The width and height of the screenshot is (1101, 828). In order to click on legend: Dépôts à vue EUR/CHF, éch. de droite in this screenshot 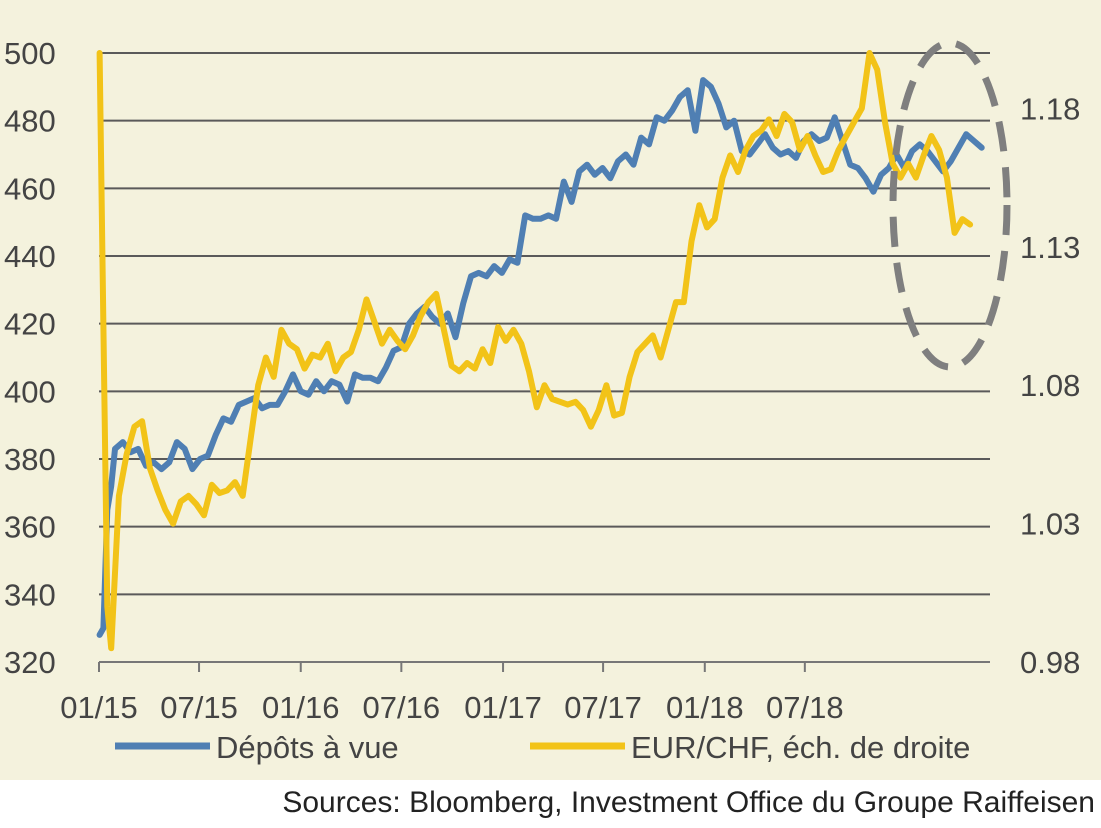, I will do `click(542, 747)`.